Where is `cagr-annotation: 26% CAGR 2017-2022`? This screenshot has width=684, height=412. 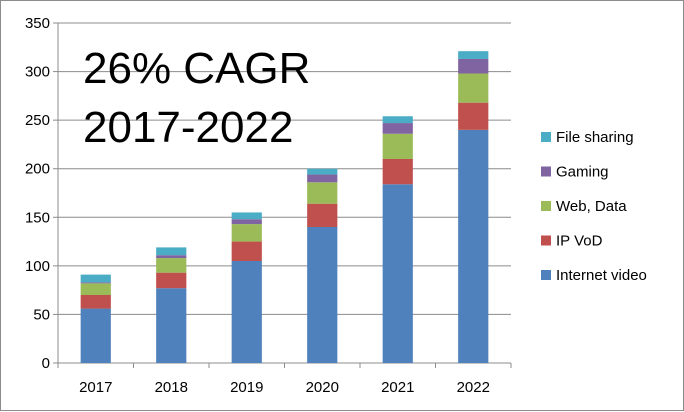 cagr-annotation: 26% CAGR 2017-2022 is located at coordinates (196, 98).